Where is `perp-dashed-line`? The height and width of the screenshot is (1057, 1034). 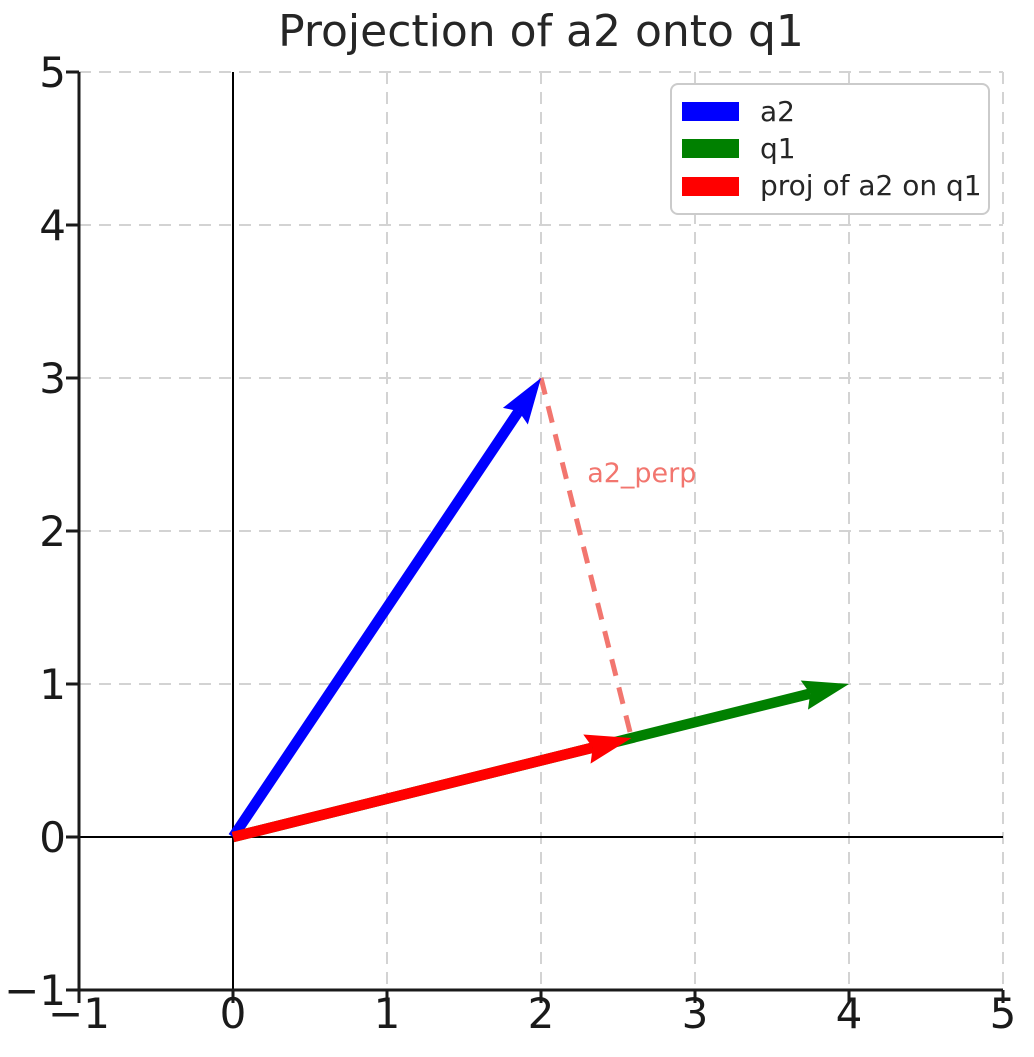 perp-dashed-line is located at coordinates (586, 558).